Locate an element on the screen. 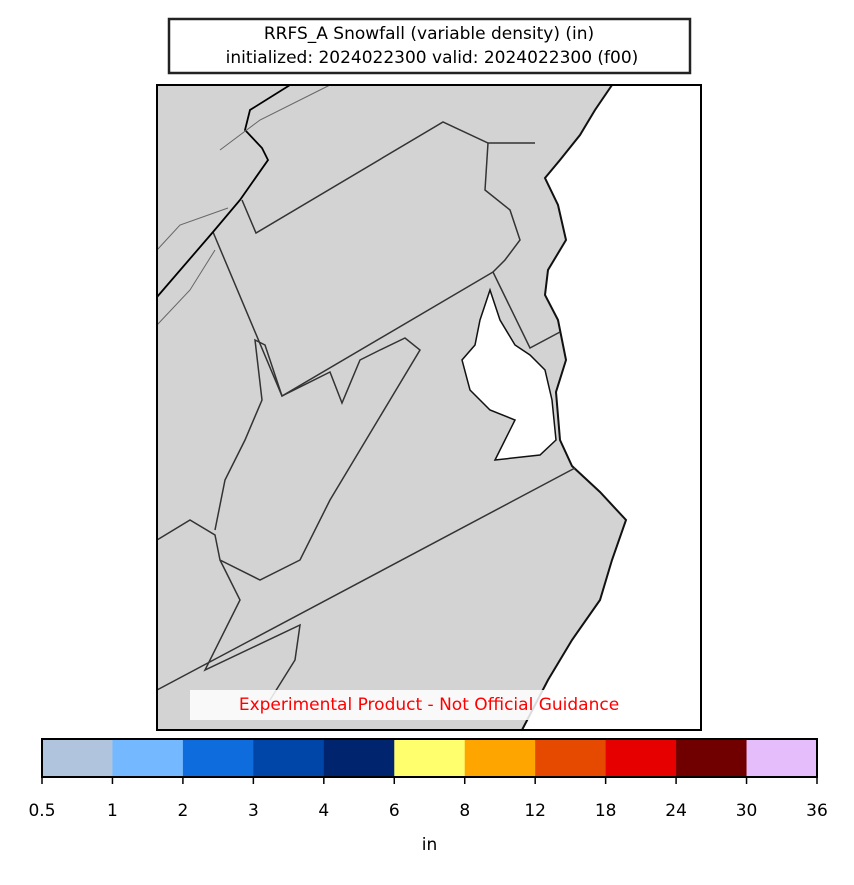 This screenshot has width=854, height=885. colorbar-tick-label: 6 is located at coordinates (394, 811).